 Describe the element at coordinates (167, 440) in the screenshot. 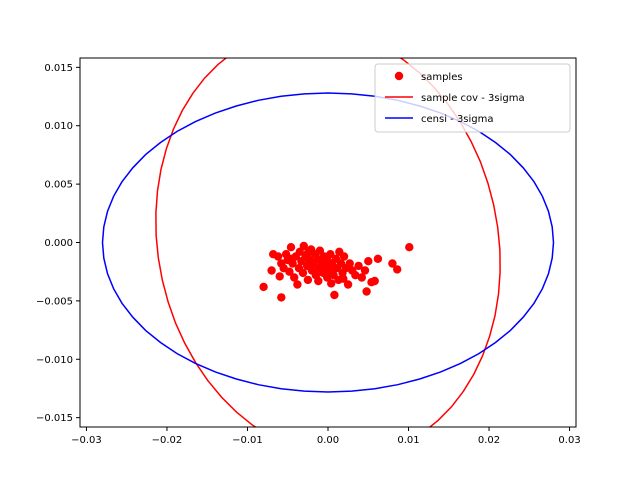

I see `x-tick-label: −0.02` at that location.